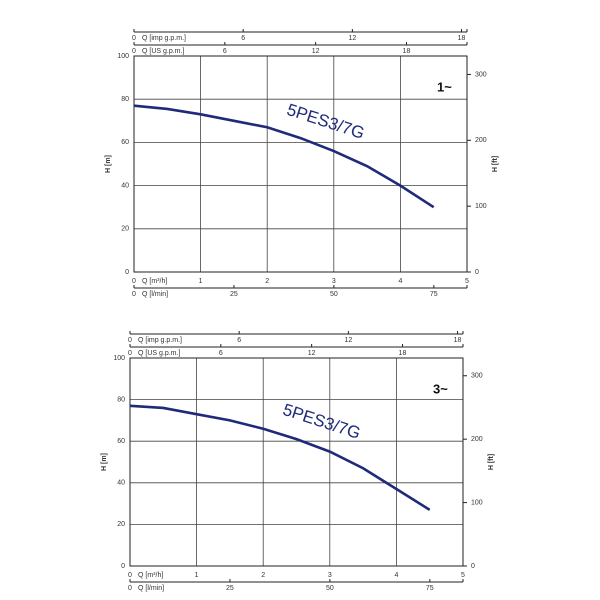 The image size is (600, 600). Describe the element at coordinates (322, 421) in the screenshot. I see `curve-label: 5PES3/7G` at that location.